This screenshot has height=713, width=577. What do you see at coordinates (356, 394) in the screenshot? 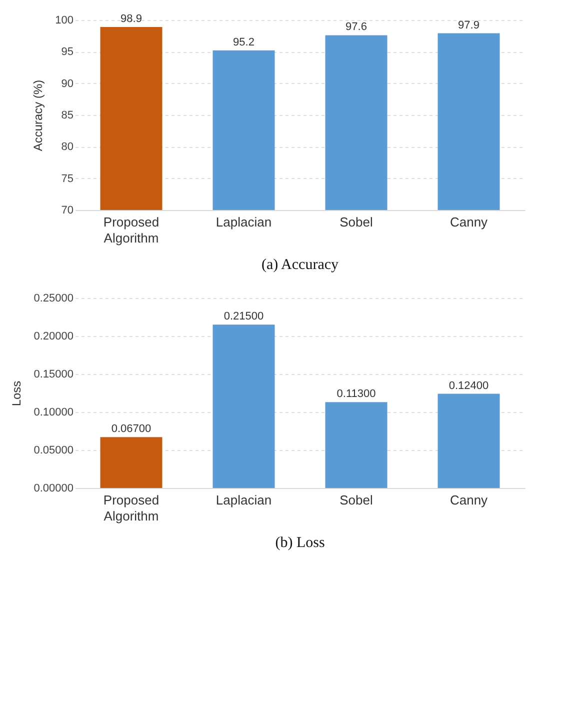
I see `data-label: 0.11300` at bounding box center [356, 394].